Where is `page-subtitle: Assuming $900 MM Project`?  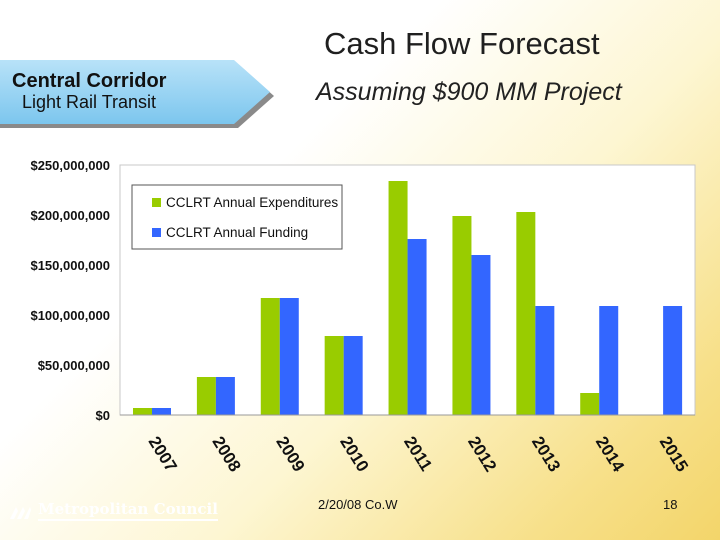 page-subtitle: Assuming $900 MM Project is located at coordinates (469, 92).